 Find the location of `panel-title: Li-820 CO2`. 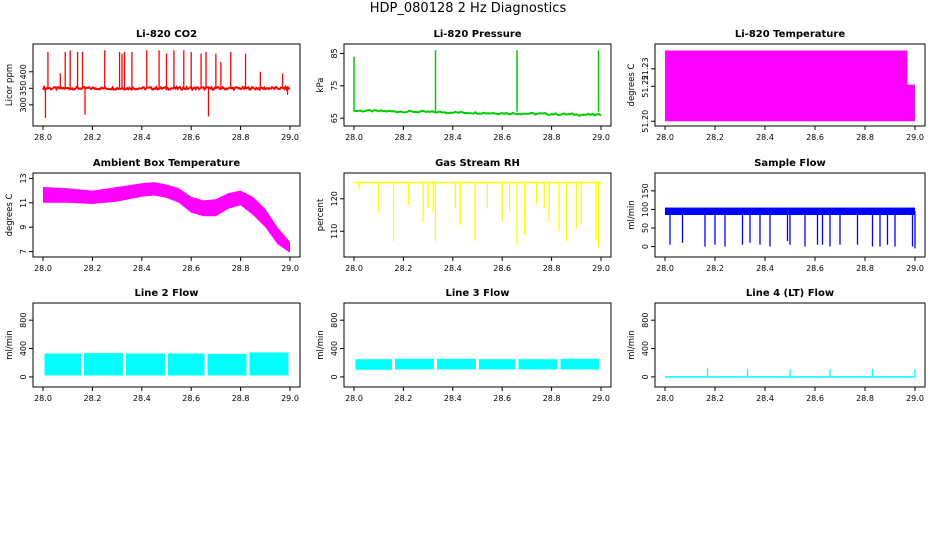

panel-title: Li-820 CO2 is located at coordinates (166, 34).